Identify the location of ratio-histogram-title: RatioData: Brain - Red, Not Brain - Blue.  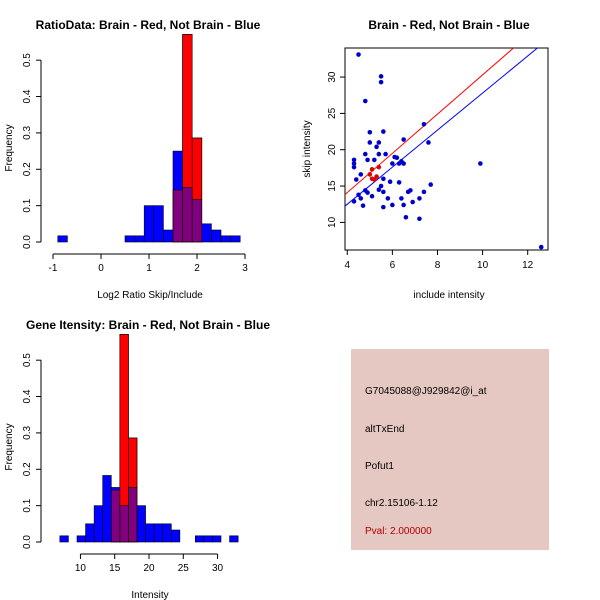
(148, 25).